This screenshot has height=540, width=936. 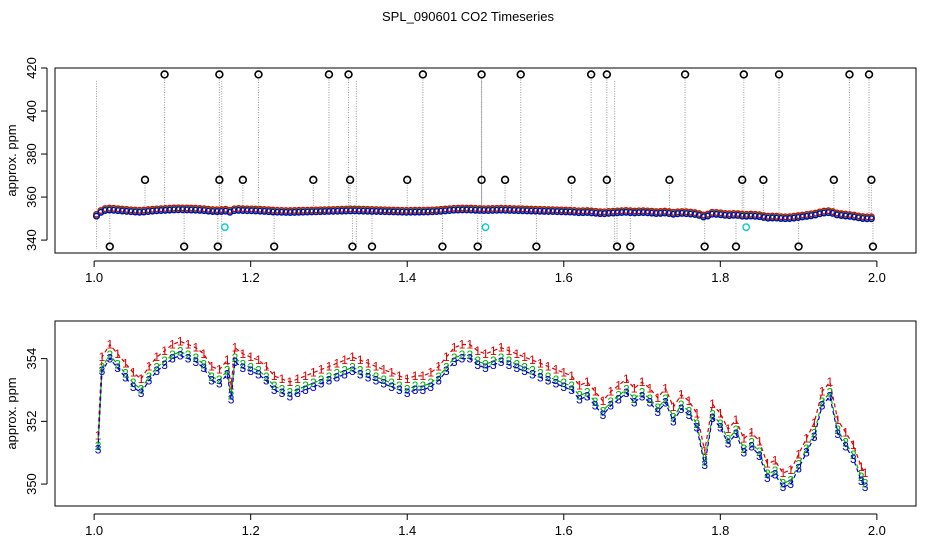 What do you see at coordinates (94, 277) in the screenshot?
I see `top-x-tick-label: 1.0` at bounding box center [94, 277].